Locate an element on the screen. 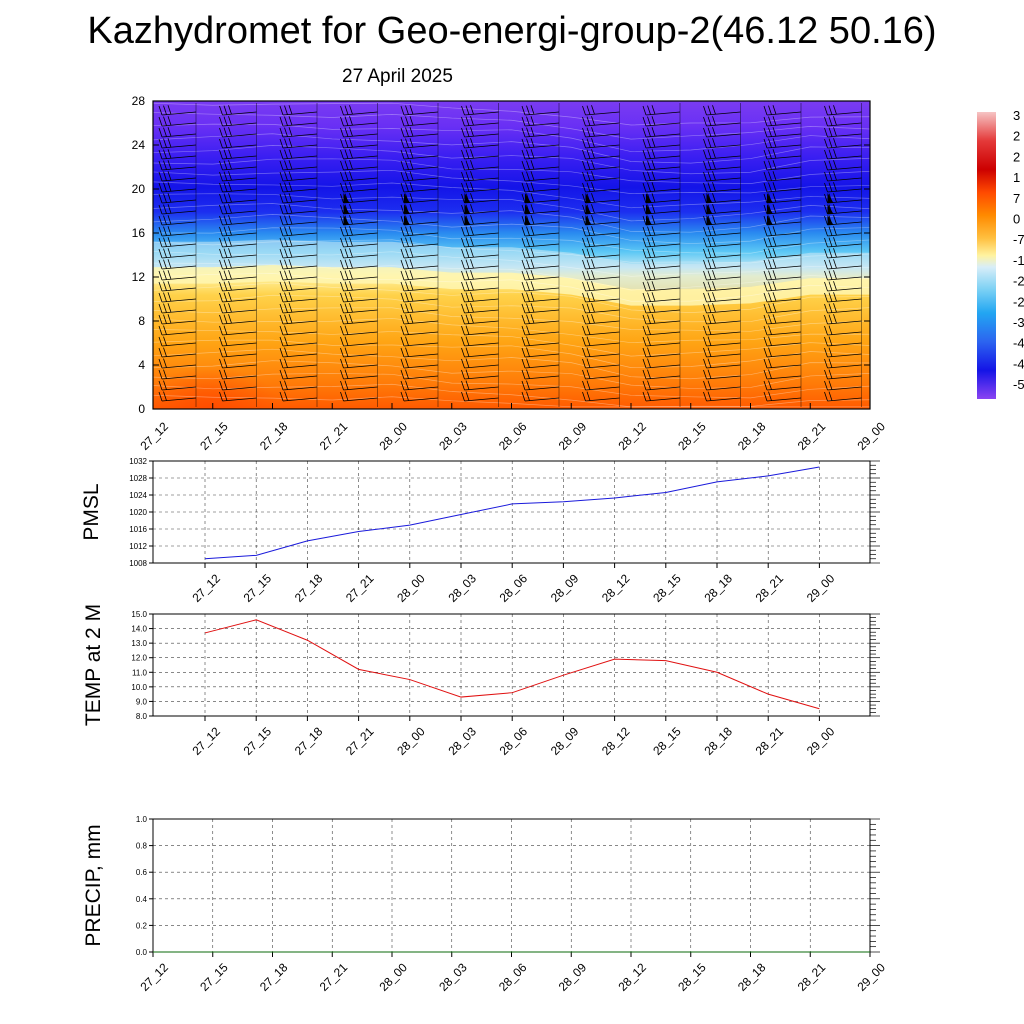  x-tick-label: 29_00 is located at coordinates (871, 977).